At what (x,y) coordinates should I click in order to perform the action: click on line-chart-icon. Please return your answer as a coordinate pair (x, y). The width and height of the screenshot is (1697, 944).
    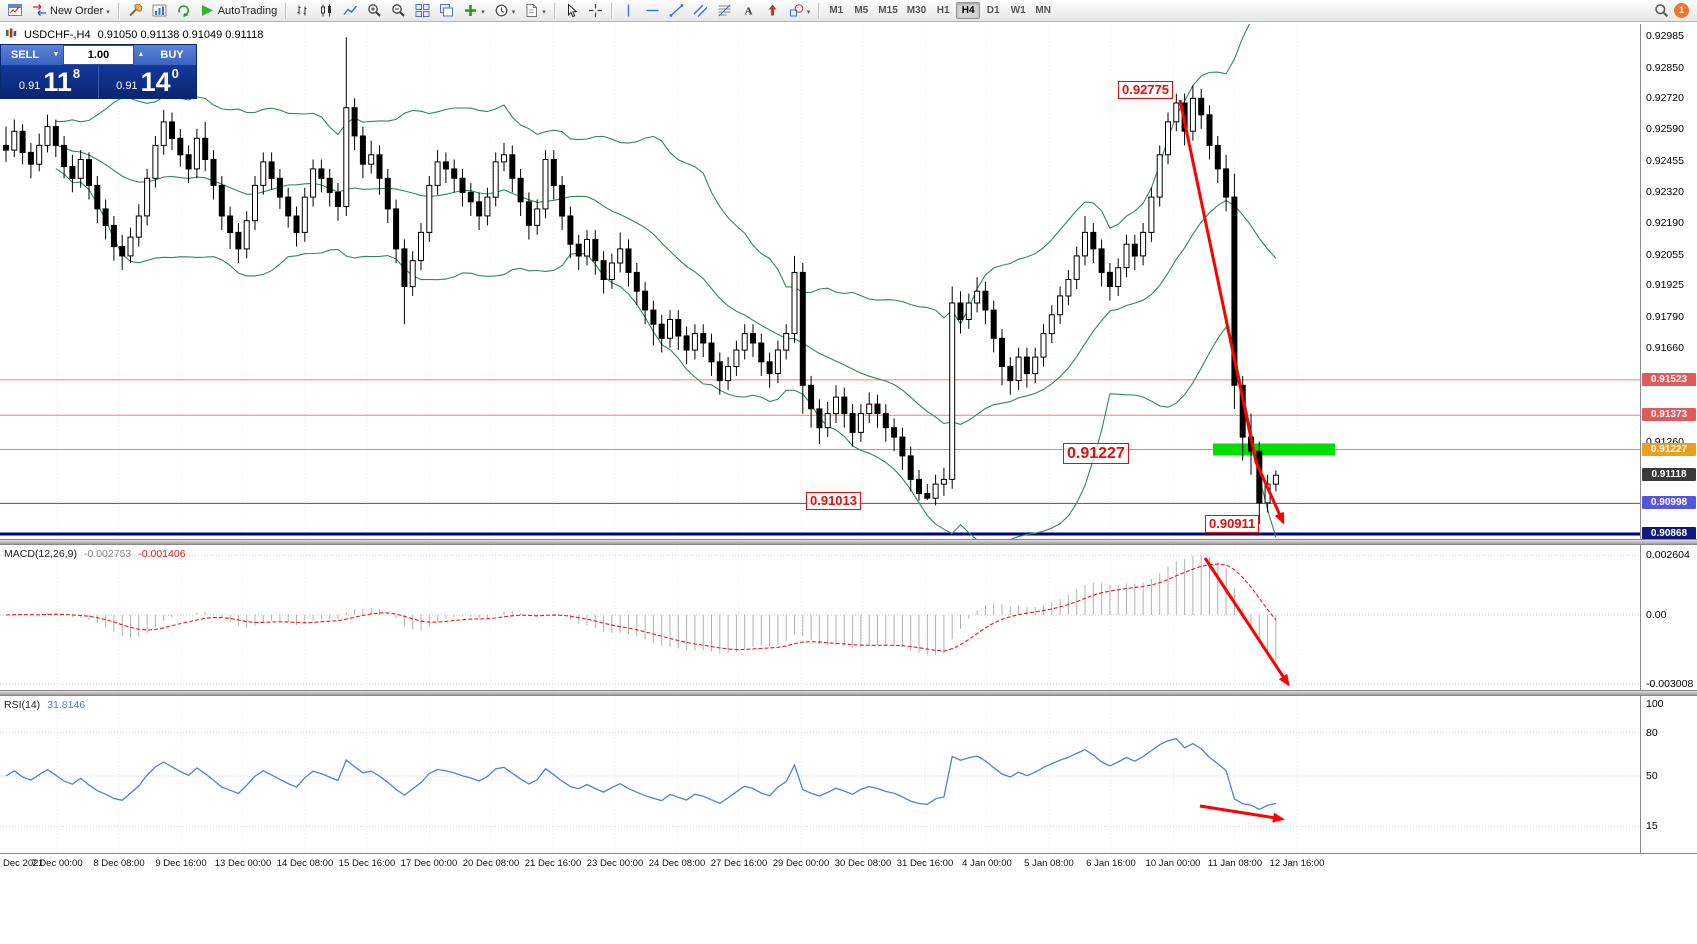
    Looking at the image, I should click on (350, 10).